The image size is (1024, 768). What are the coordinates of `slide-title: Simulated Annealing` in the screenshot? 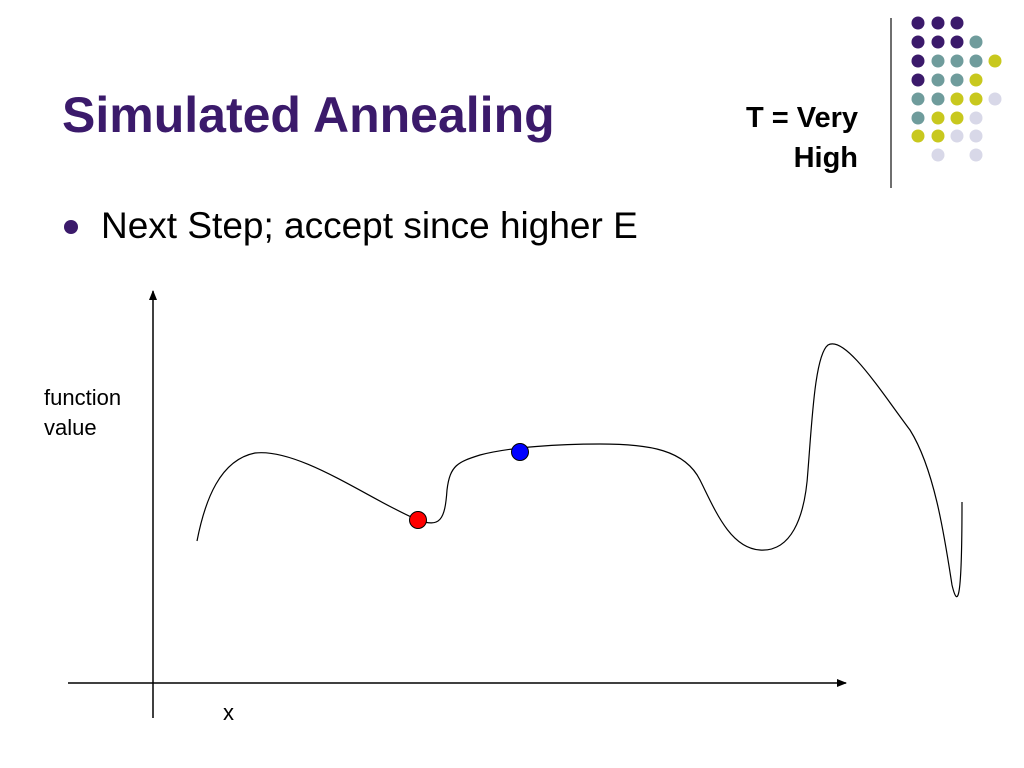 It's located at (308, 115).